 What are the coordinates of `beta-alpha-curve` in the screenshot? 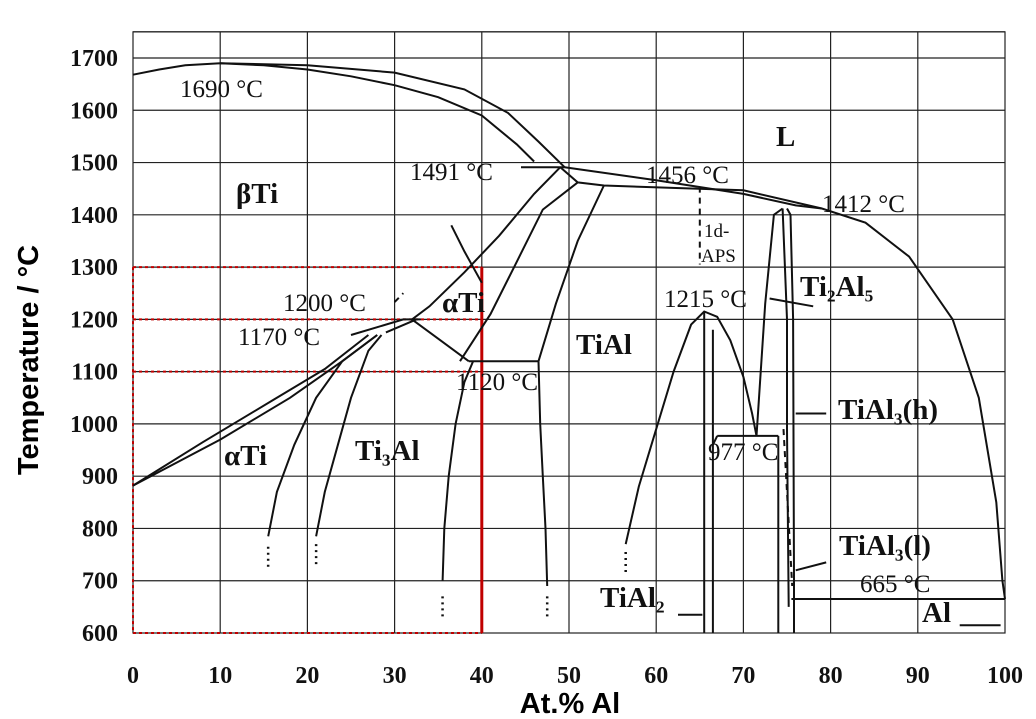 It's located at (466, 254).